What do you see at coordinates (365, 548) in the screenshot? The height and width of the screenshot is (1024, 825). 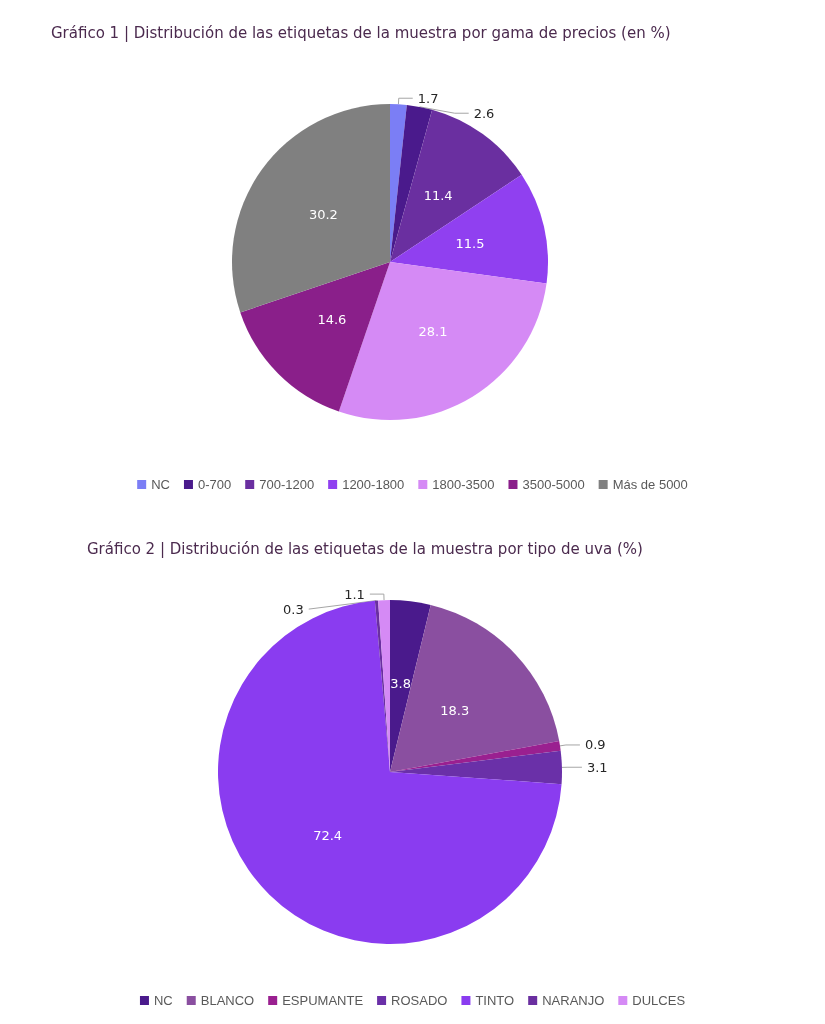 I see `chart-title: Gráfico 2 | Distribución de las etiquetas de la muestra por tipo de uva (%)` at bounding box center [365, 548].